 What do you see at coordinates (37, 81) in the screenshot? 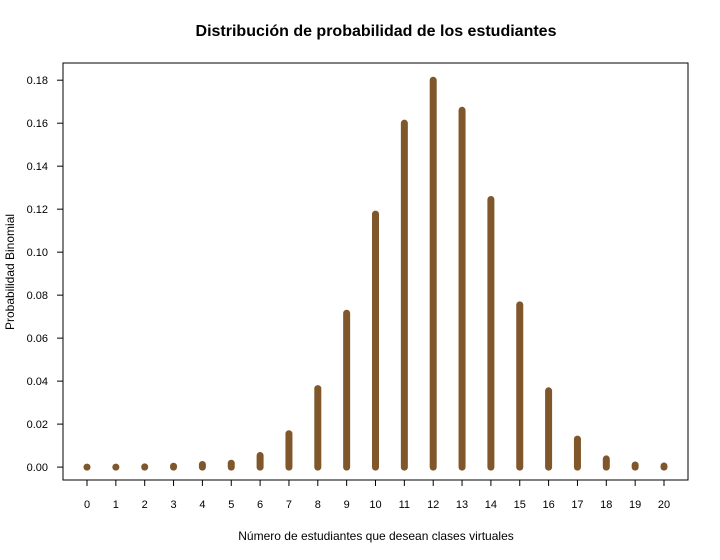
I see `y-tick-label: 0.18` at bounding box center [37, 81].